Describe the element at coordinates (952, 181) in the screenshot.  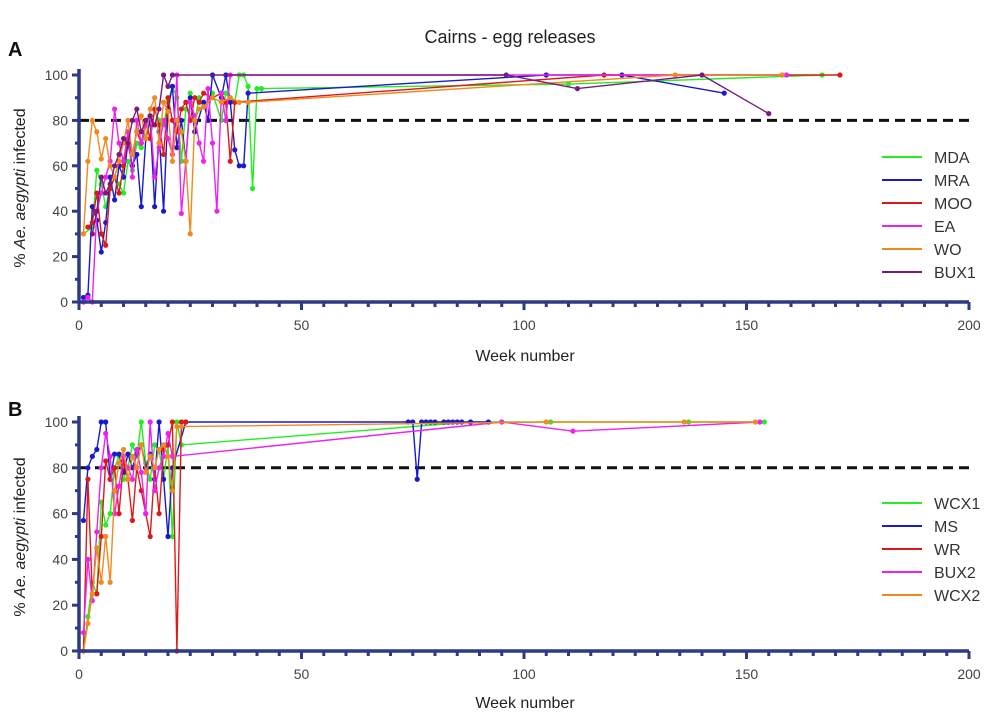
I see `legend-mra-label: MRA` at that location.